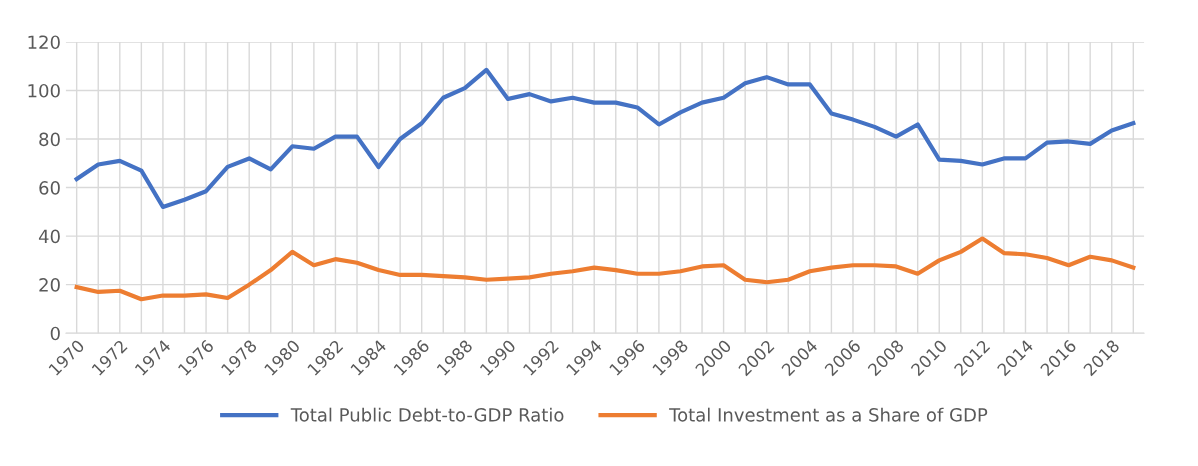 Image resolution: width=1198 pixels, height=466 pixels. I want to click on y-tick-label: 100, so click(44, 90).